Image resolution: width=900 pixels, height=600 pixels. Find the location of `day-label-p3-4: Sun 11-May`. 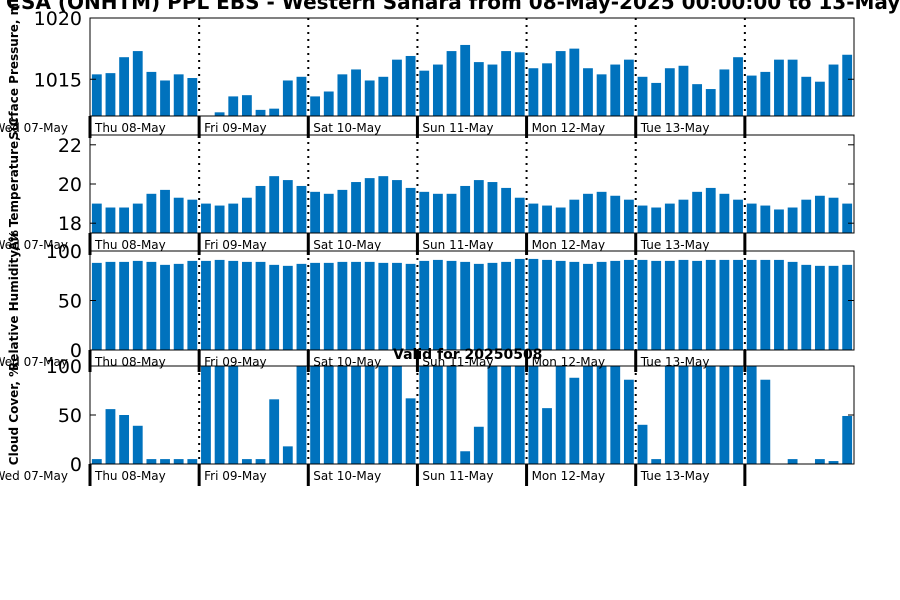

day-label-p3-4: Sun 11-May is located at coordinates (457, 362).